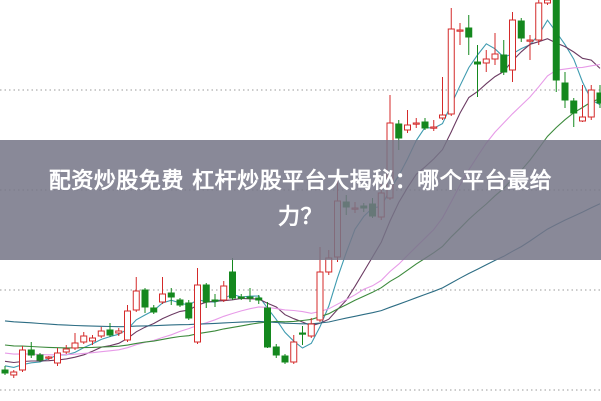  Describe the element at coordinates (300, 217) in the screenshot. I see `title-line-2: 力？` at that location.